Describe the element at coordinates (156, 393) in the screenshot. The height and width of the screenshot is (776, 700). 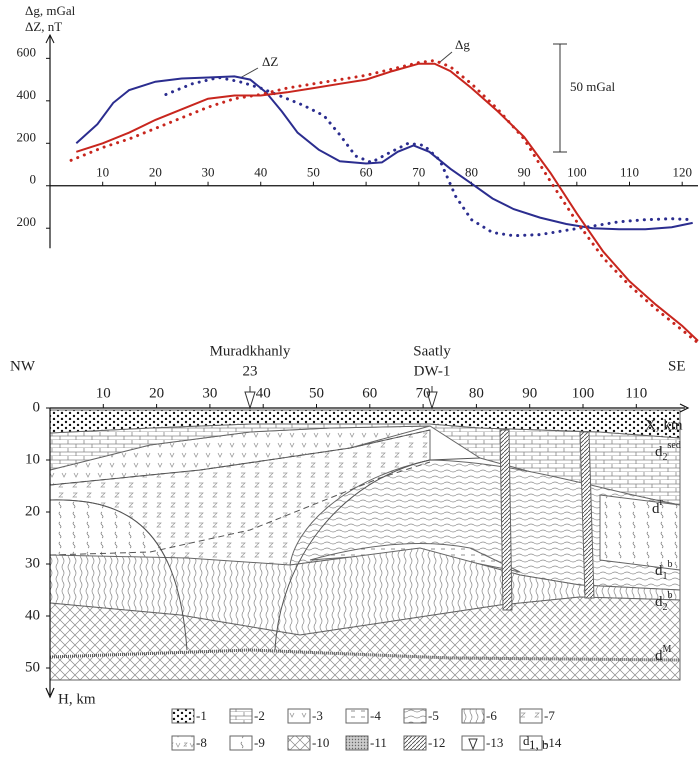
I see `section-x-tick-label: 20` at that location.